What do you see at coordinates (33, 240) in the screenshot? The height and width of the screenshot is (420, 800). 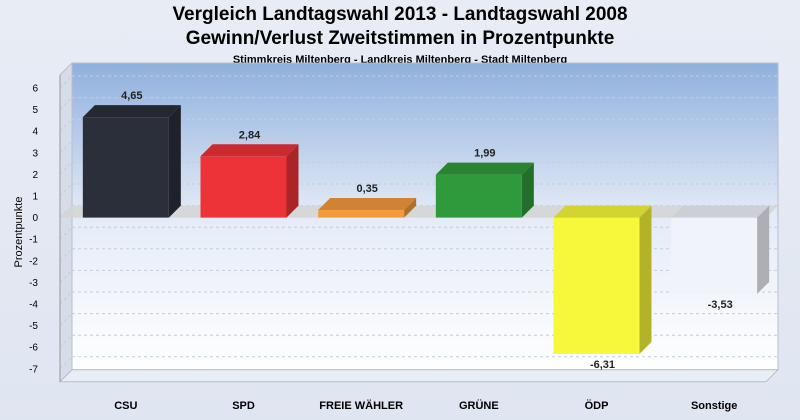 I see `y-tick-label: -1` at bounding box center [33, 240].